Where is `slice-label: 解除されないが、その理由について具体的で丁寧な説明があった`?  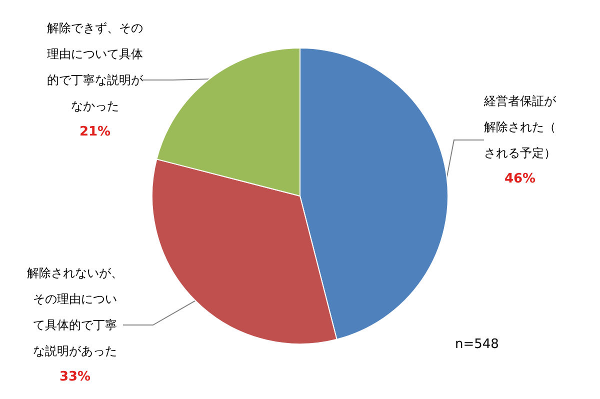
slice-label: 解除されないが、その理由について具体的で丁寧な説明があった is located at coordinates (75, 312).